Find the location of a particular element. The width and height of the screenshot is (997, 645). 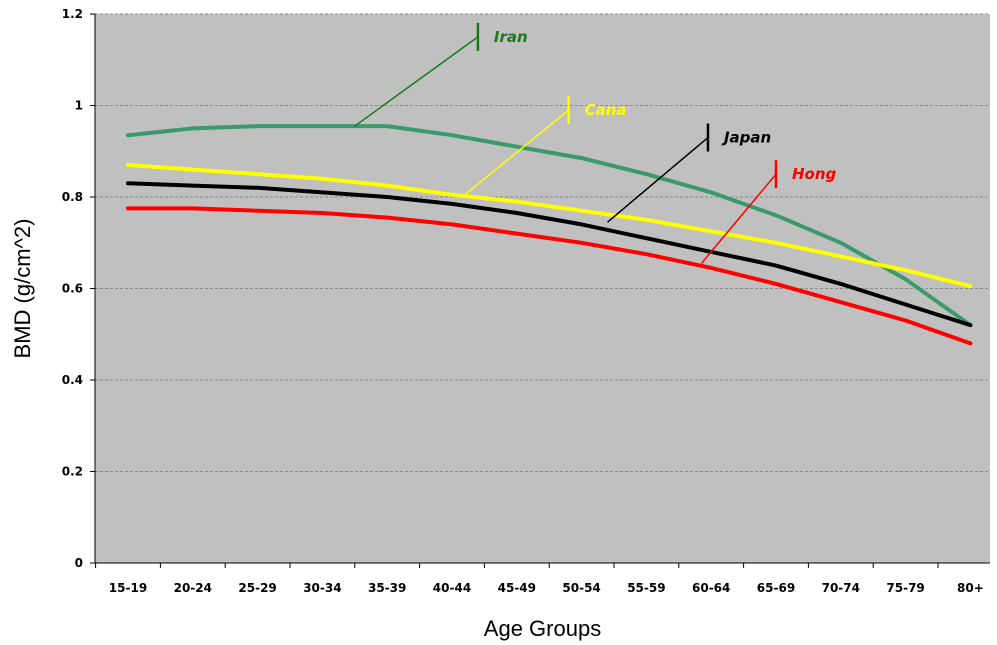

y-tick-label: 0.8 is located at coordinates (72, 197).